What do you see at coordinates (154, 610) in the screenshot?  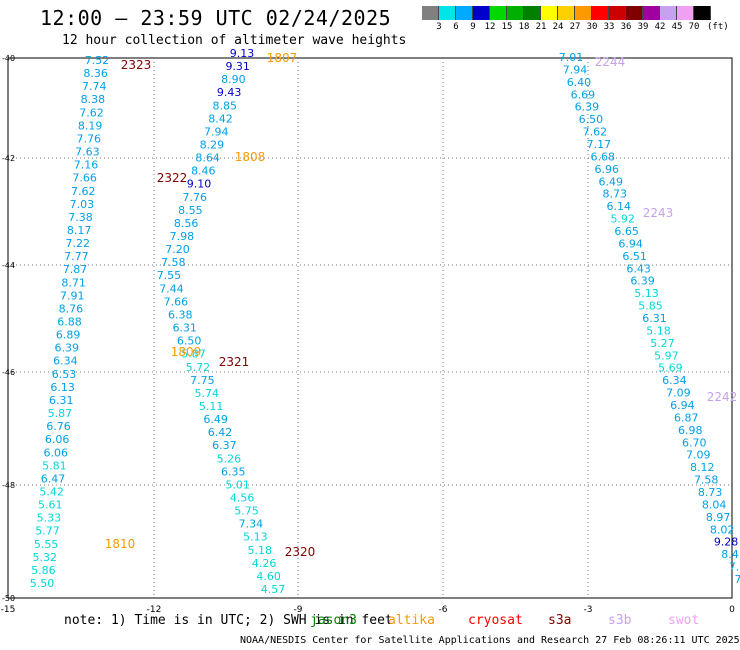 I see `longitude-tick-label: -12` at bounding box center [154, 610].